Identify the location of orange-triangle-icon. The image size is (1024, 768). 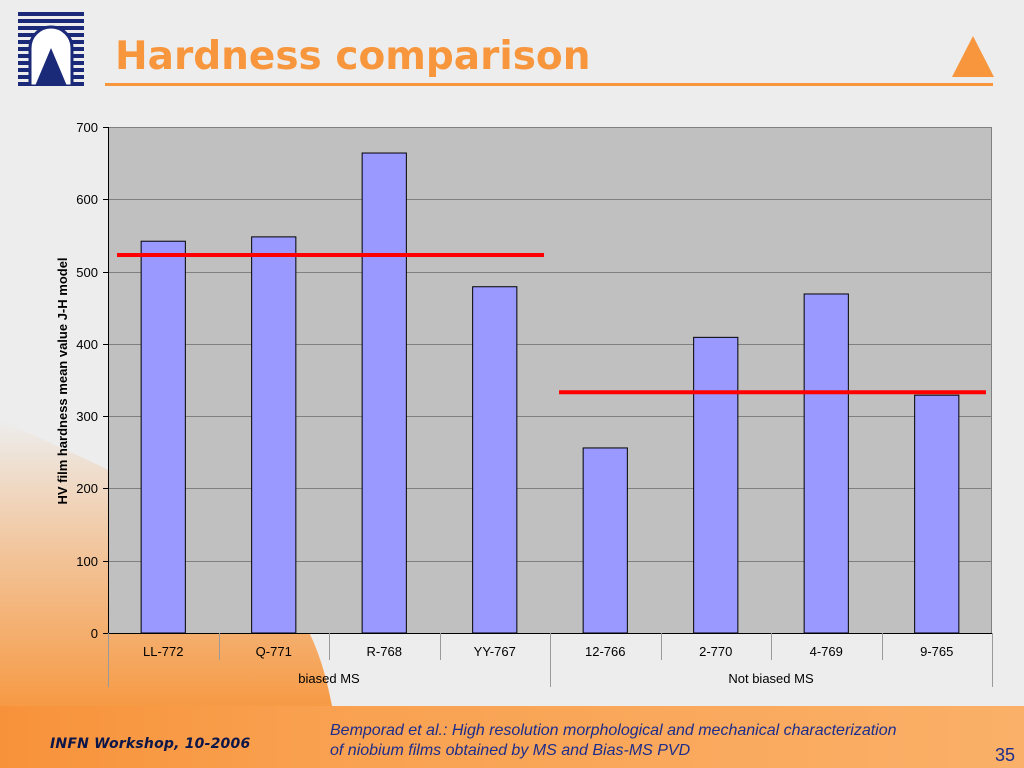
(973, 56).